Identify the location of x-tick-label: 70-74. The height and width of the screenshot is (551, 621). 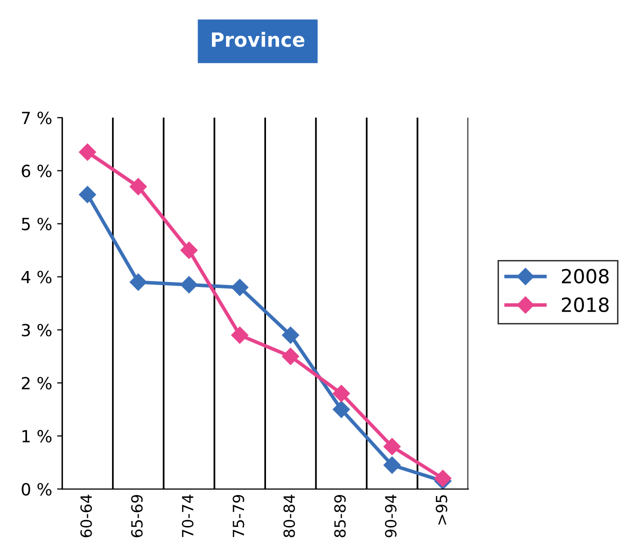
(188, 516).